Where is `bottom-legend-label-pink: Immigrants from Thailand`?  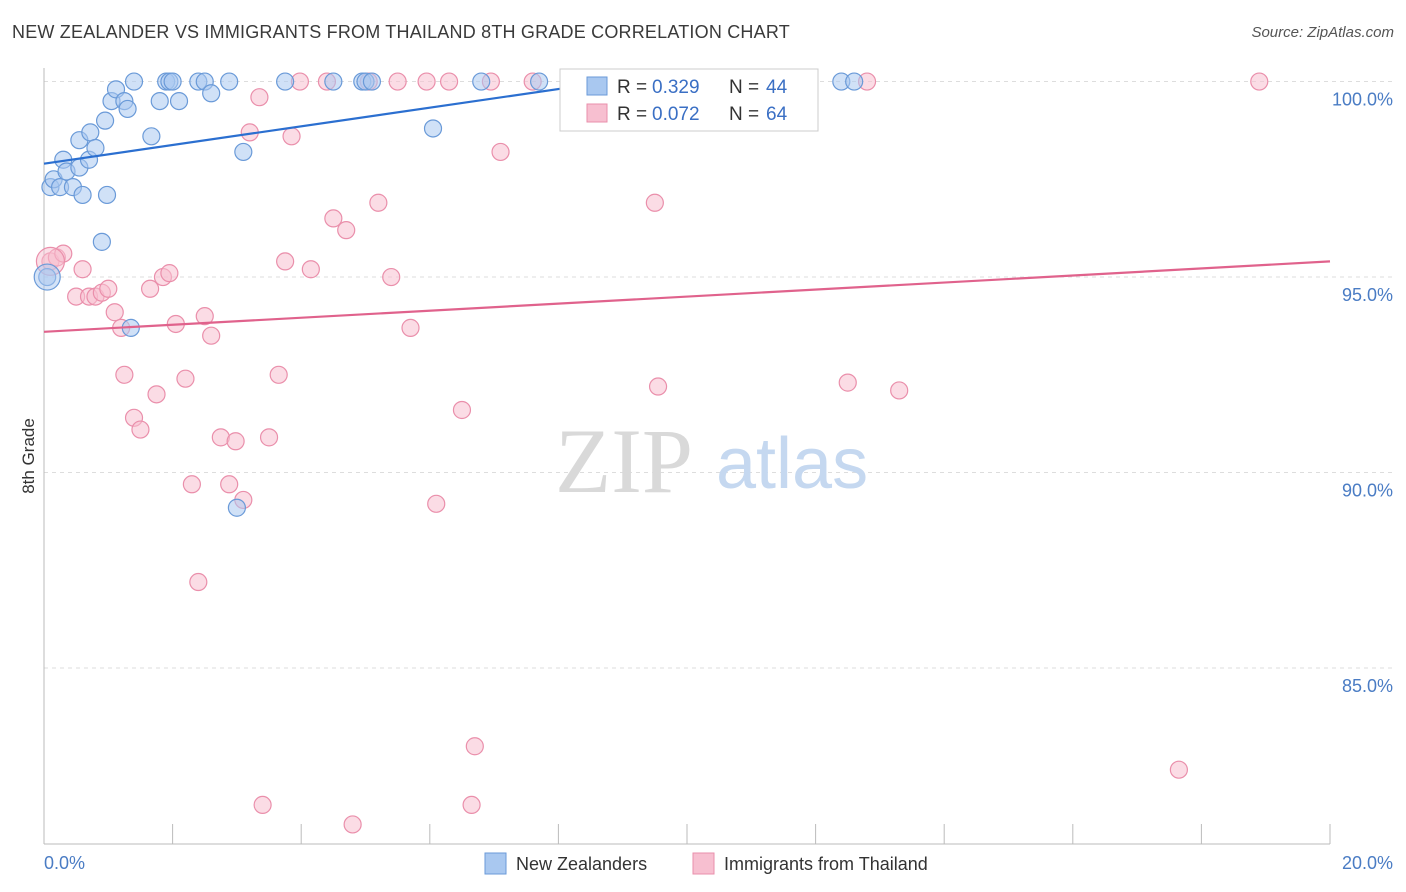 bottom-legend-label-pink: Immigrants from Thailand is located at coordinates (826, 864).